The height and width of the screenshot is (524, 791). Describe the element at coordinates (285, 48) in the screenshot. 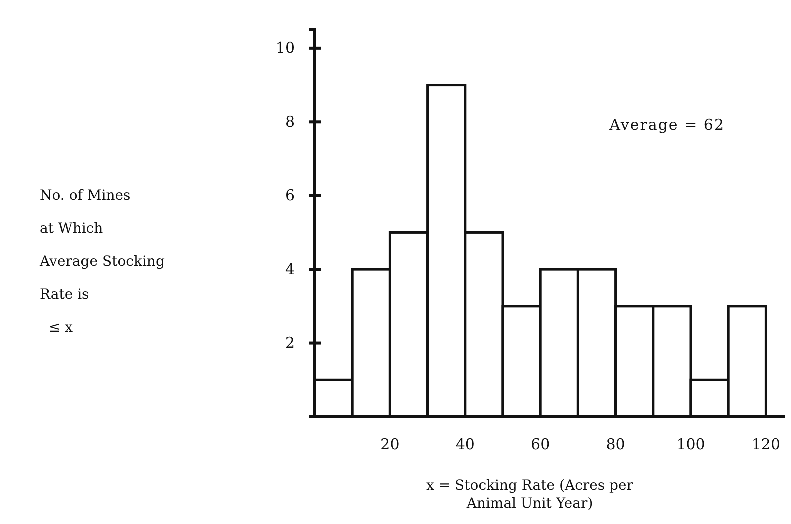

I see `y-tick-label: 10` at that location.